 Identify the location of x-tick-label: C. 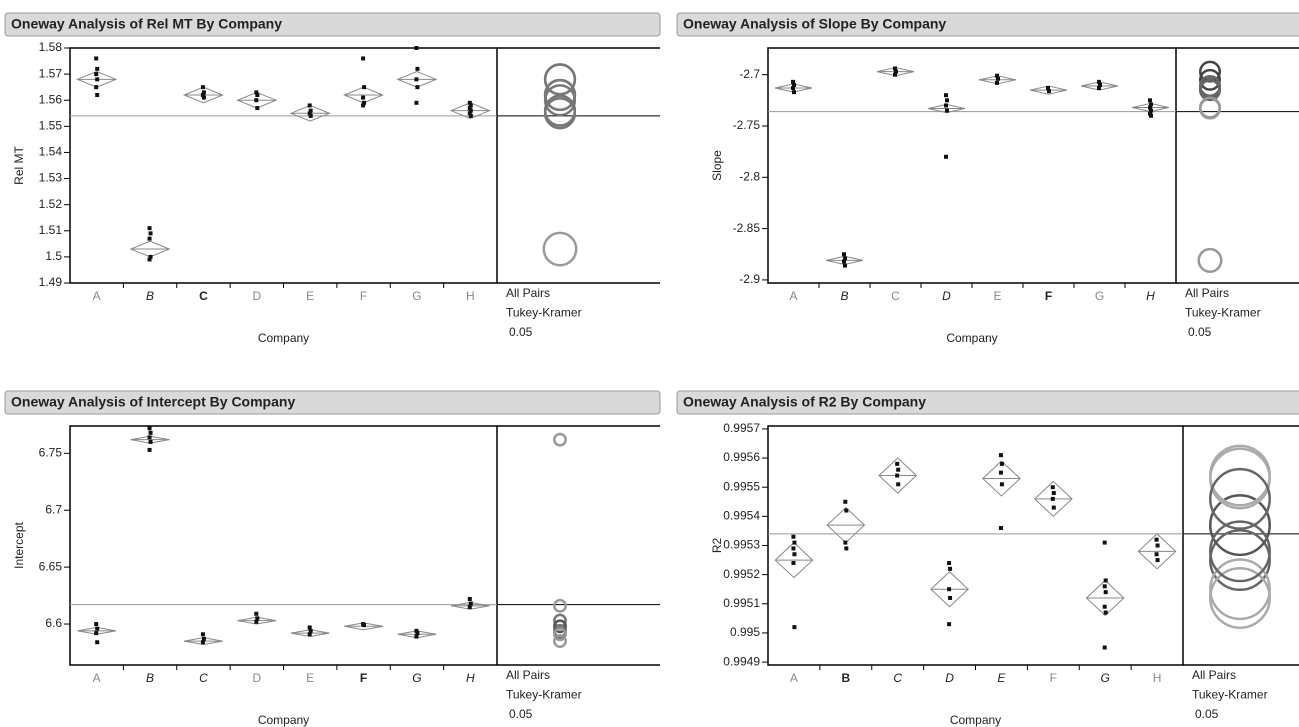
(897, 678).